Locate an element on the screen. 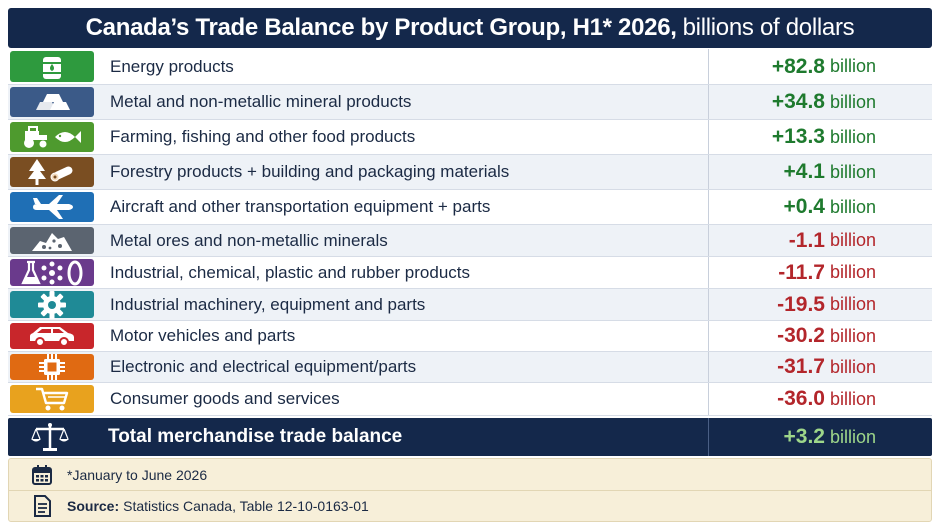 This screenshot has height=529, width=940. row-value: +34.8 billion is located at coordinates (820, 102).